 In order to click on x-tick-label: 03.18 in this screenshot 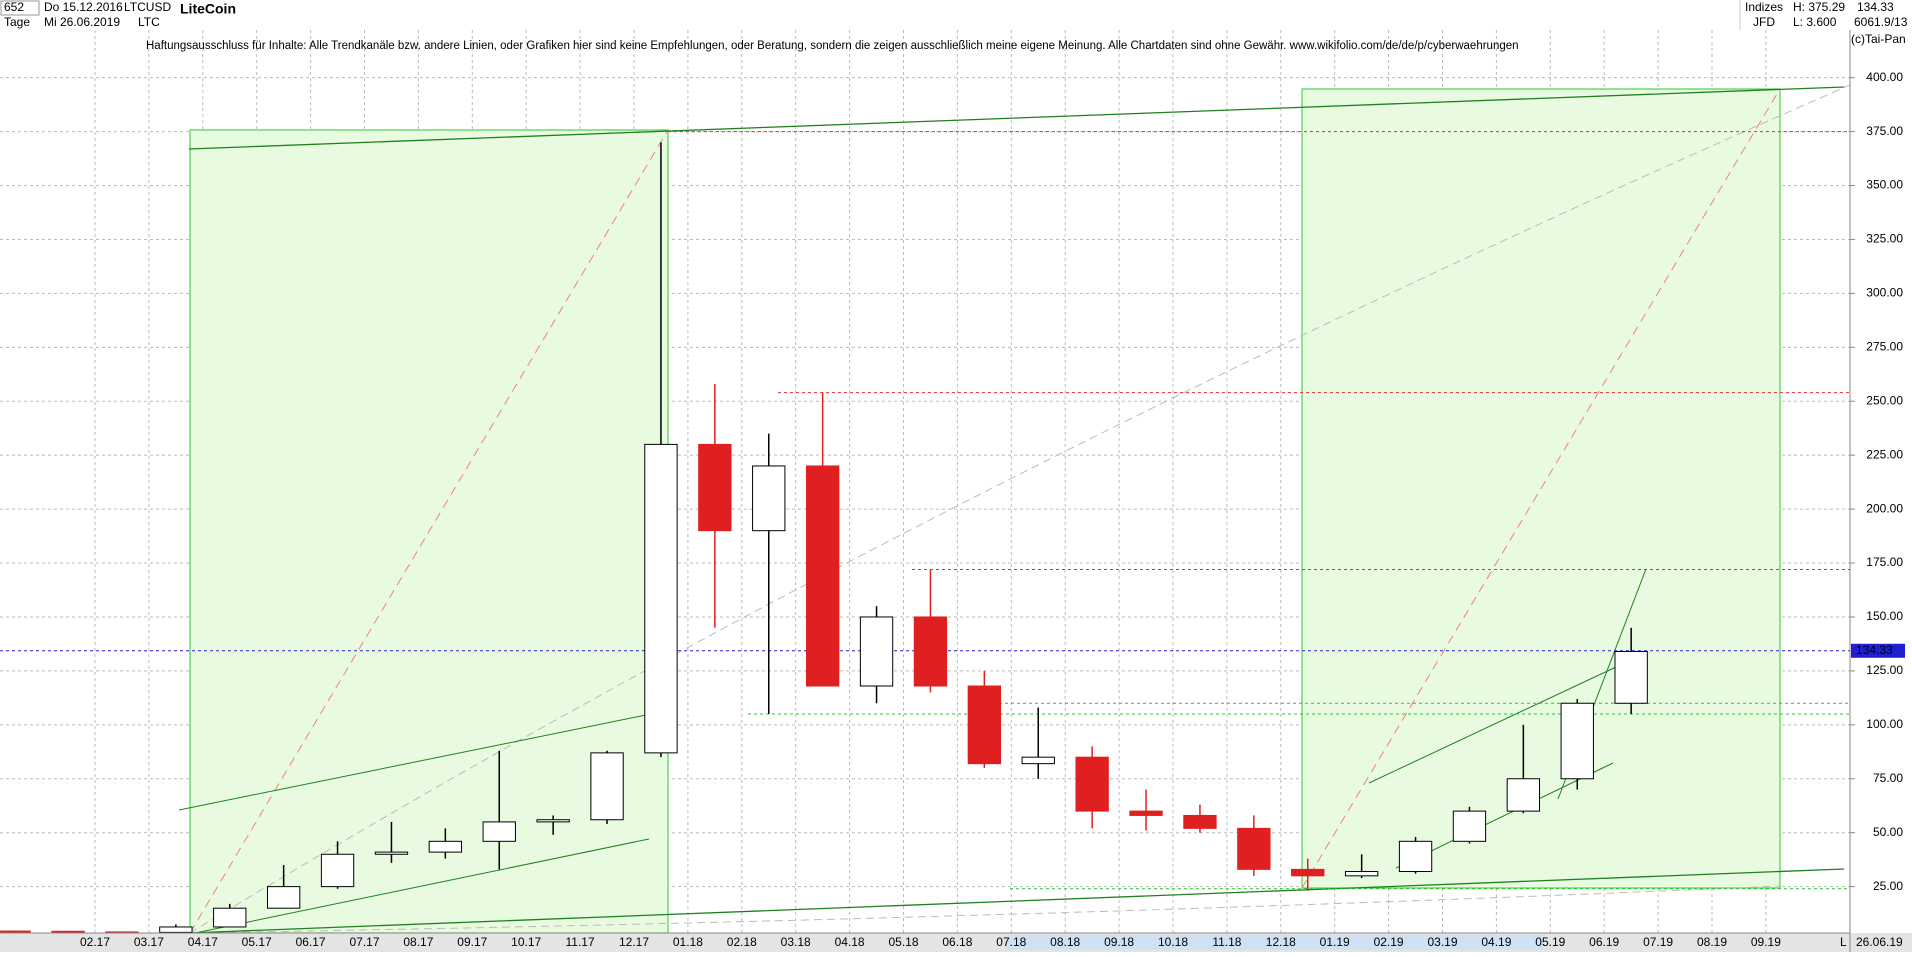, I will do `click(796, 942)`.